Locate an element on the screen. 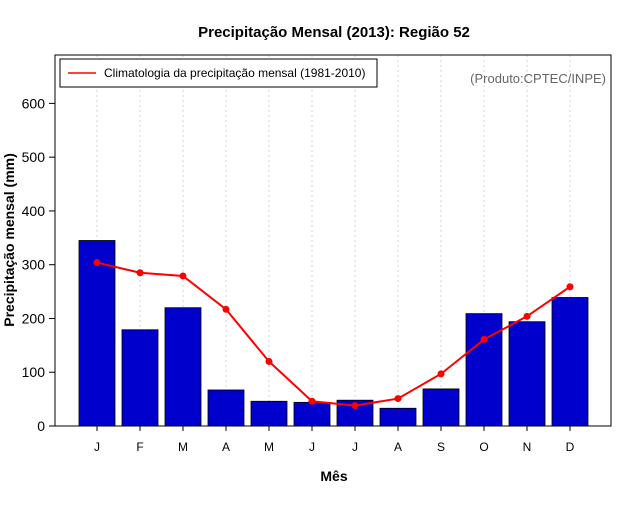 Image resolution: width=640 pixels, height=505 pixels. chart-title: Precipitação Mensal (2013): Região 52 is located at coordinates (334, 32).